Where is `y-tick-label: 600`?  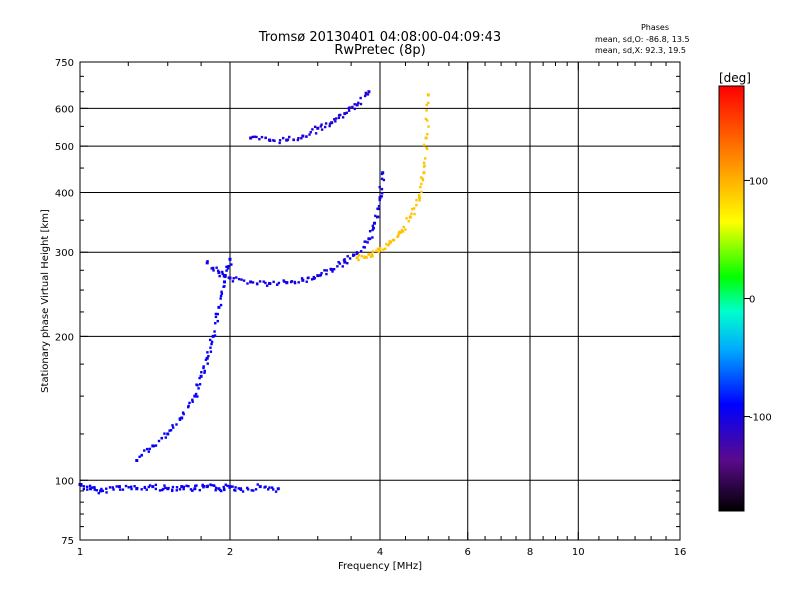
y-tick-label: 600 is located at coordinates (64, 109).